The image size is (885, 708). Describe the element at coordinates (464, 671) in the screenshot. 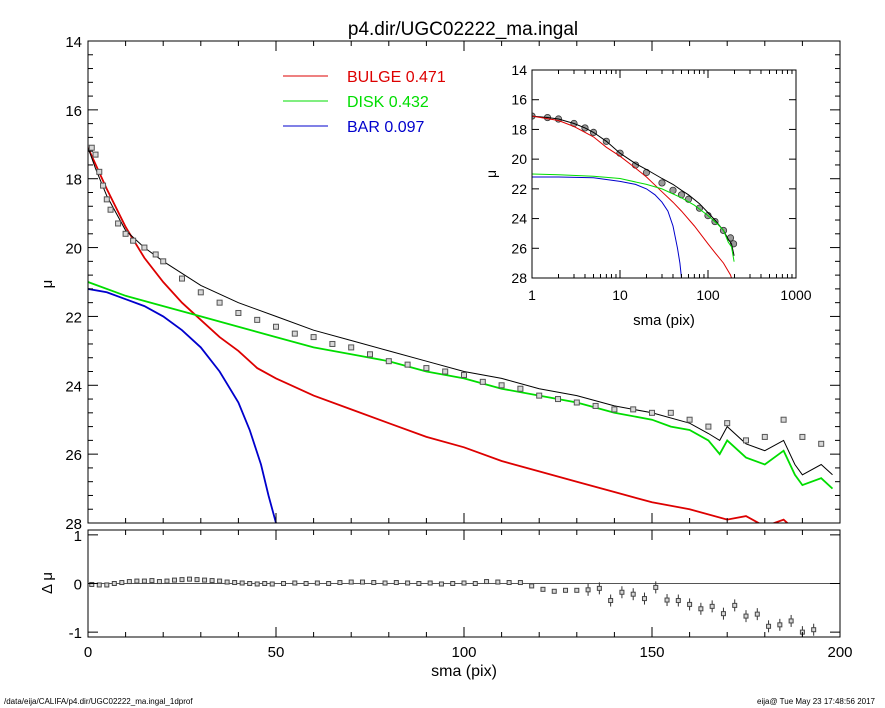

I see `x-axis-label: sma (pix)` at that location.